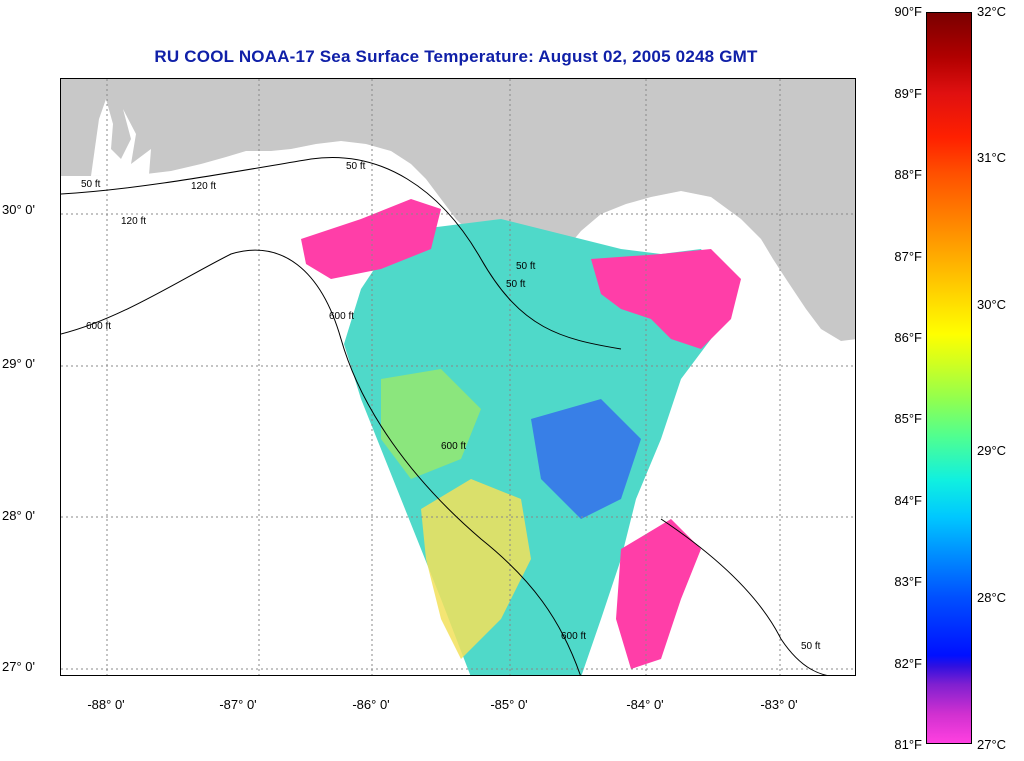  What do you see at coordinates (509, 704) in the screenshot?
I see `lon-label: -85° 0'` at bounding box center [509, 704].